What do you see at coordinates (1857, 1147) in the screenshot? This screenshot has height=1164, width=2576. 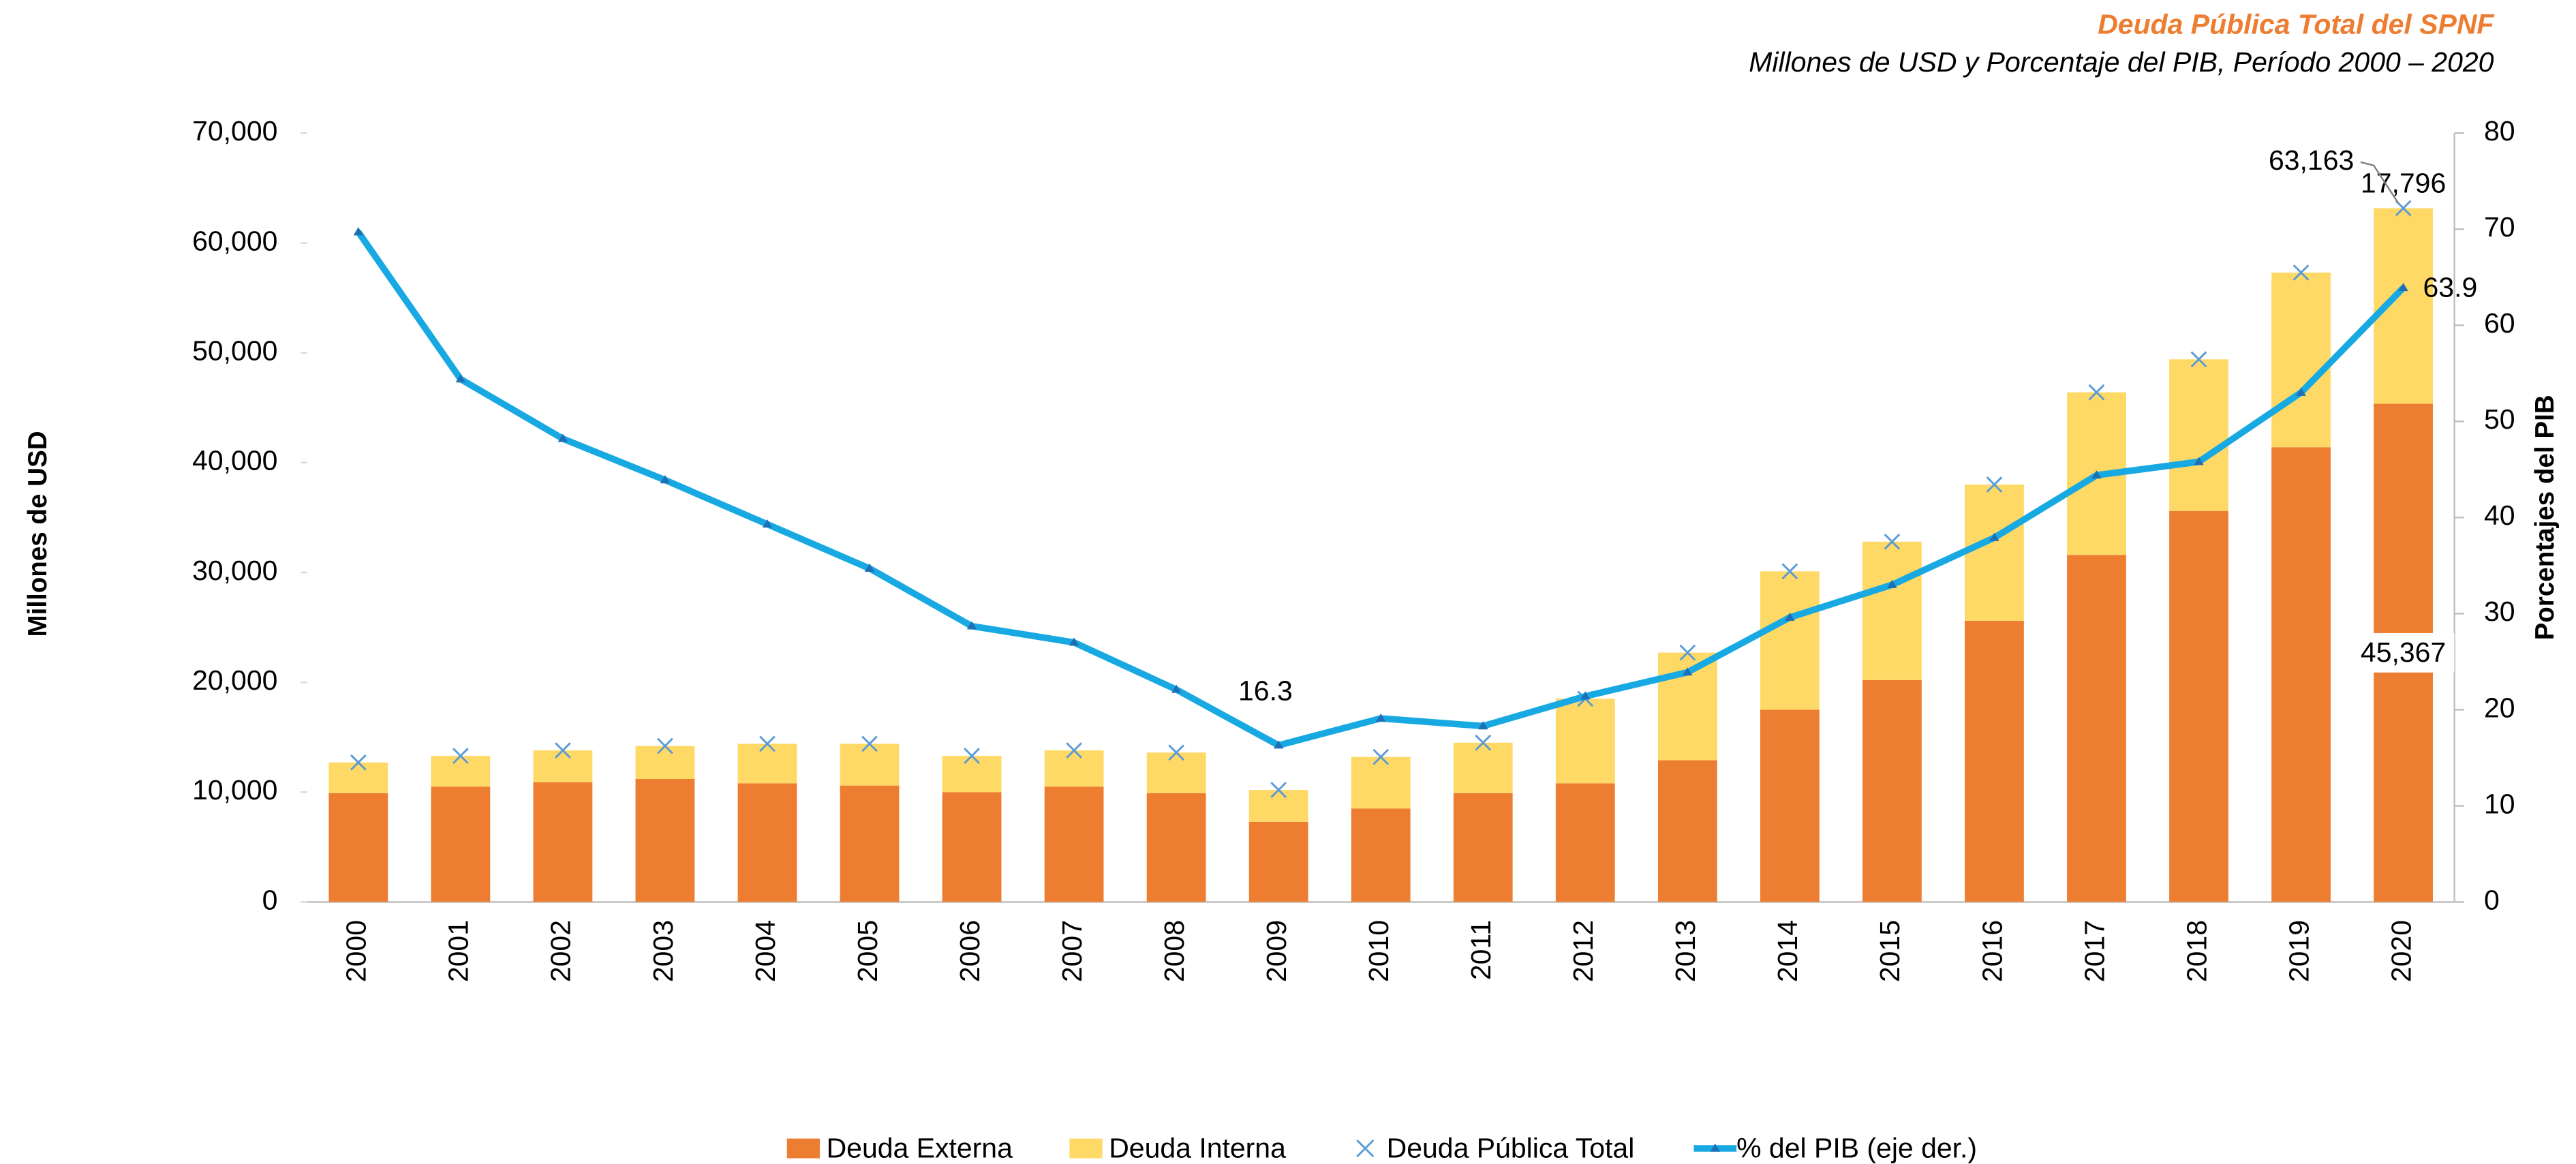 I see `legend-label: % del PIB (eje der.)` at bounding box center [1857, 1147].